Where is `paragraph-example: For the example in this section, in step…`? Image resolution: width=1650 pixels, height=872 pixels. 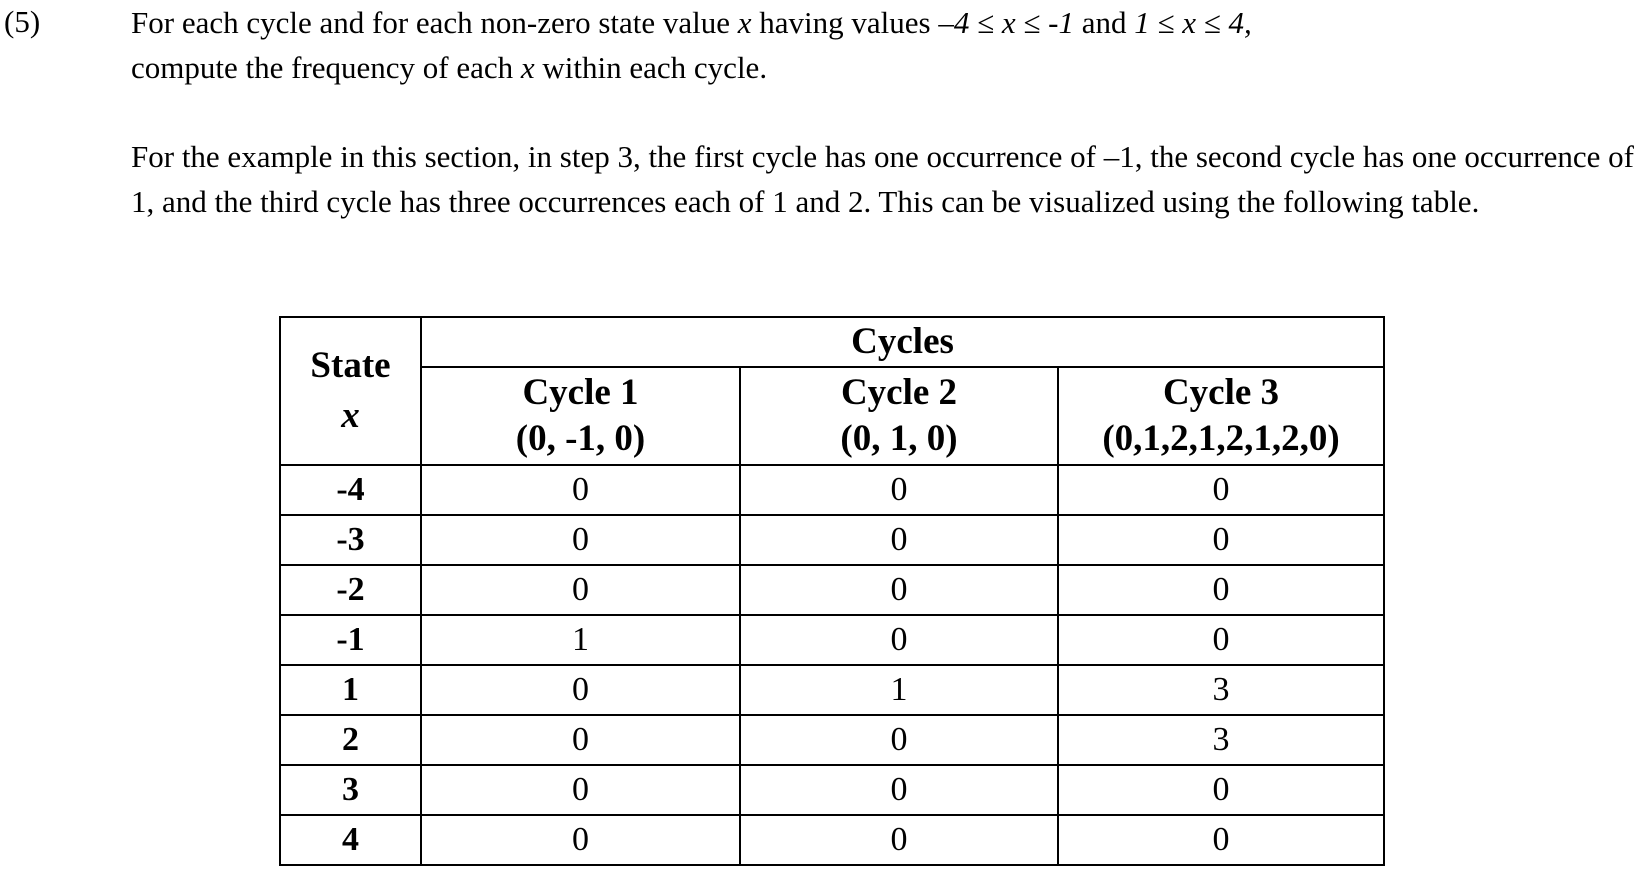
paragraph-example: For the example in this section, in step… is located at coordinates (882, 179).